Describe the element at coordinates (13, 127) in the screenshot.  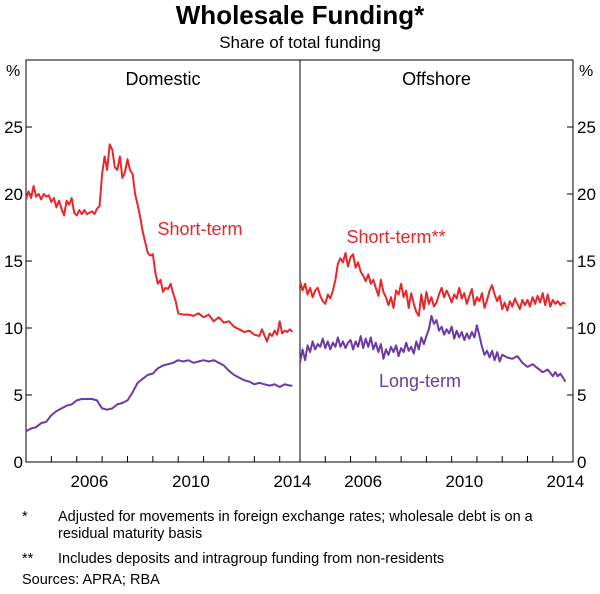
I see `y-tick-label-left: 25` at that location.